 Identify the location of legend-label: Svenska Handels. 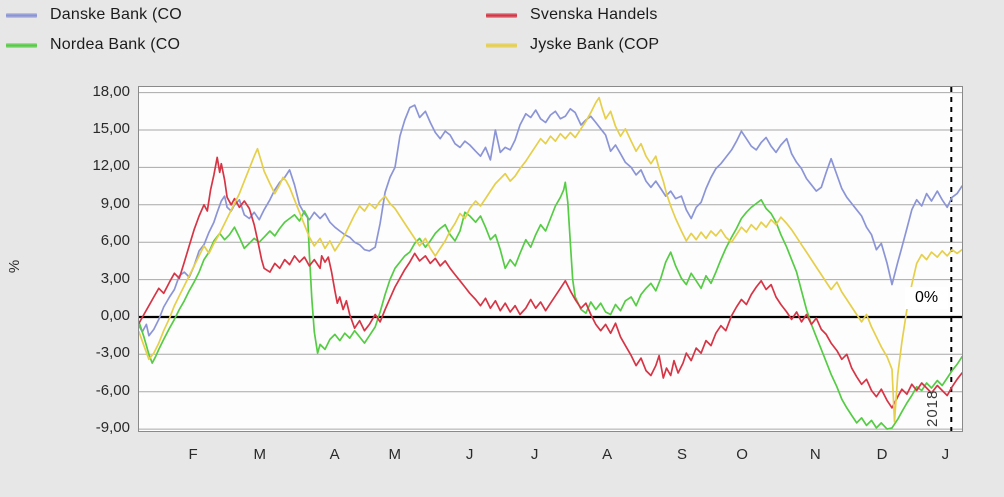
(594, 14).